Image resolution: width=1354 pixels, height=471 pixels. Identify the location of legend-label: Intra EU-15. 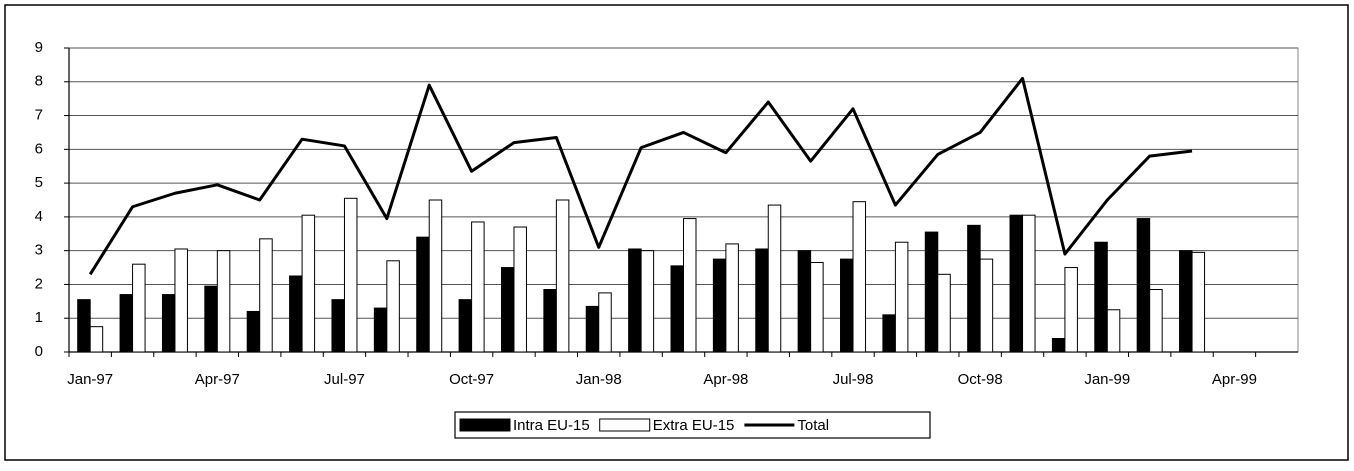
(551, 425).